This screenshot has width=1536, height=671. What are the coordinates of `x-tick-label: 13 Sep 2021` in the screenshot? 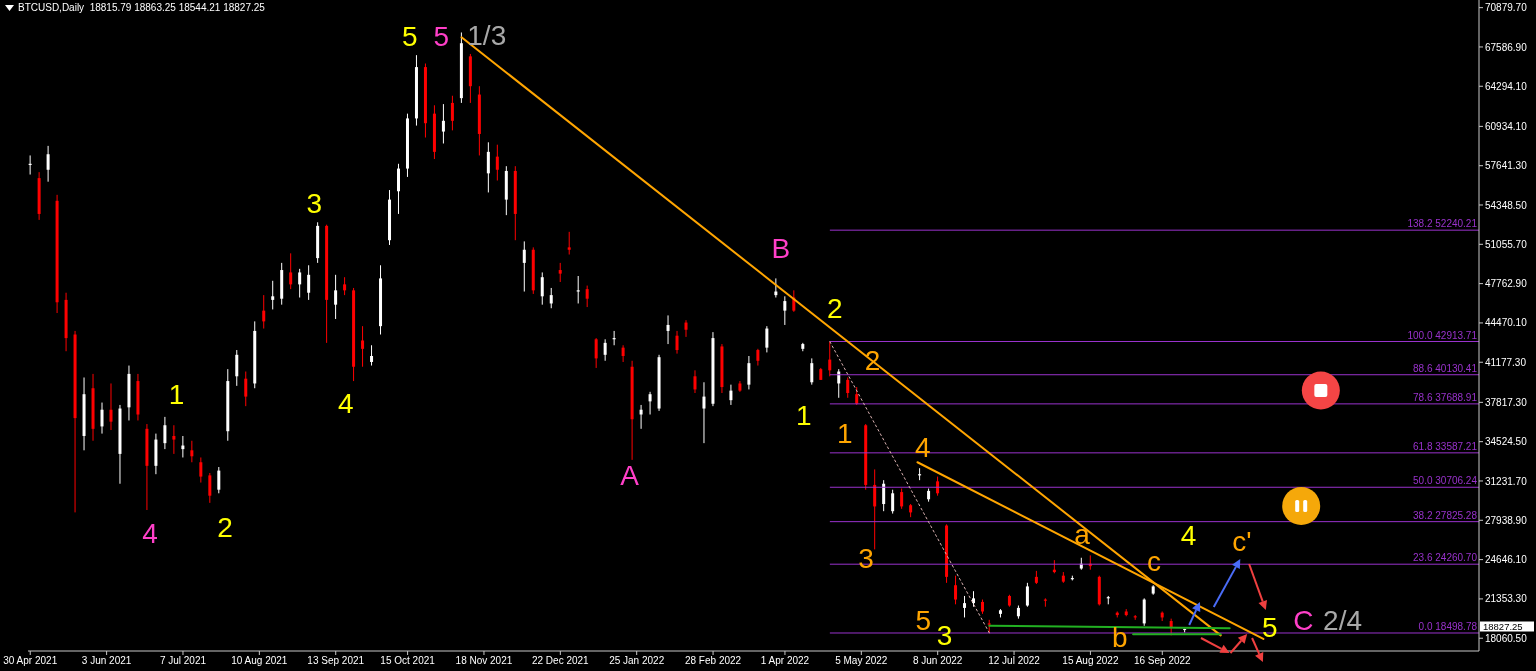 It's located at (336, 661).